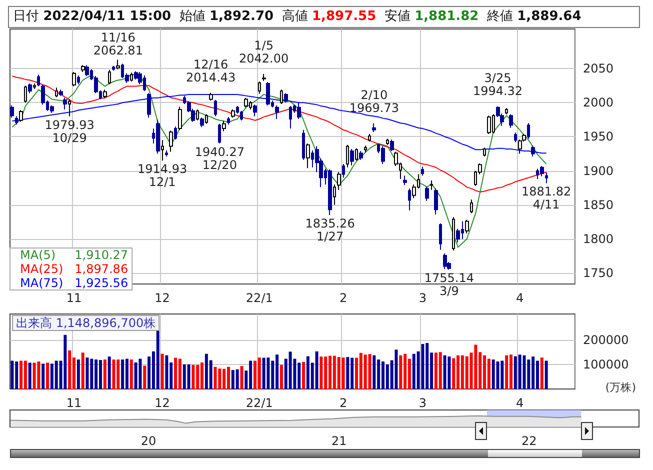  Describe the element at coordinates (534, 16) in the screenshot. I see `text: 終値 1,889.64` at that location.